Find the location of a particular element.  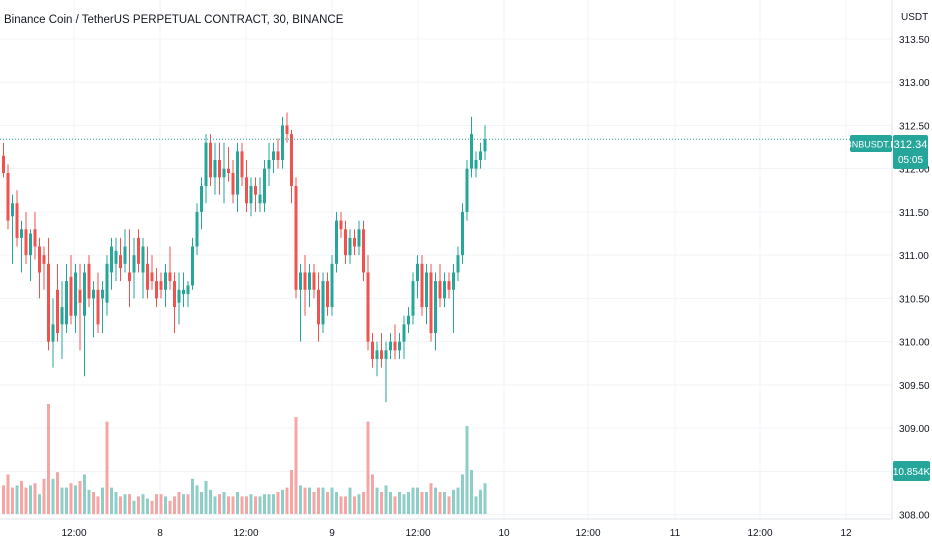

time-tick-label: 12:00 is located at coordinates (417, 533).